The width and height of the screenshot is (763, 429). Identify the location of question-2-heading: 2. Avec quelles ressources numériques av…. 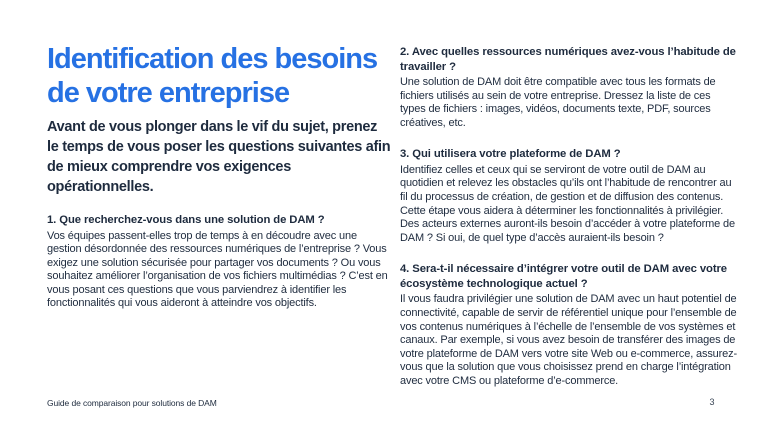
(568, 59).